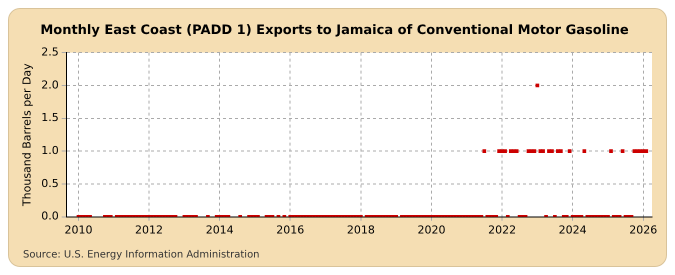 Image resolution: width=675 pixels, height=275 pixels. Describe the element at coordinates (50, 51) in the screenshot. I see `y-tick-label: 2.5` at that location.